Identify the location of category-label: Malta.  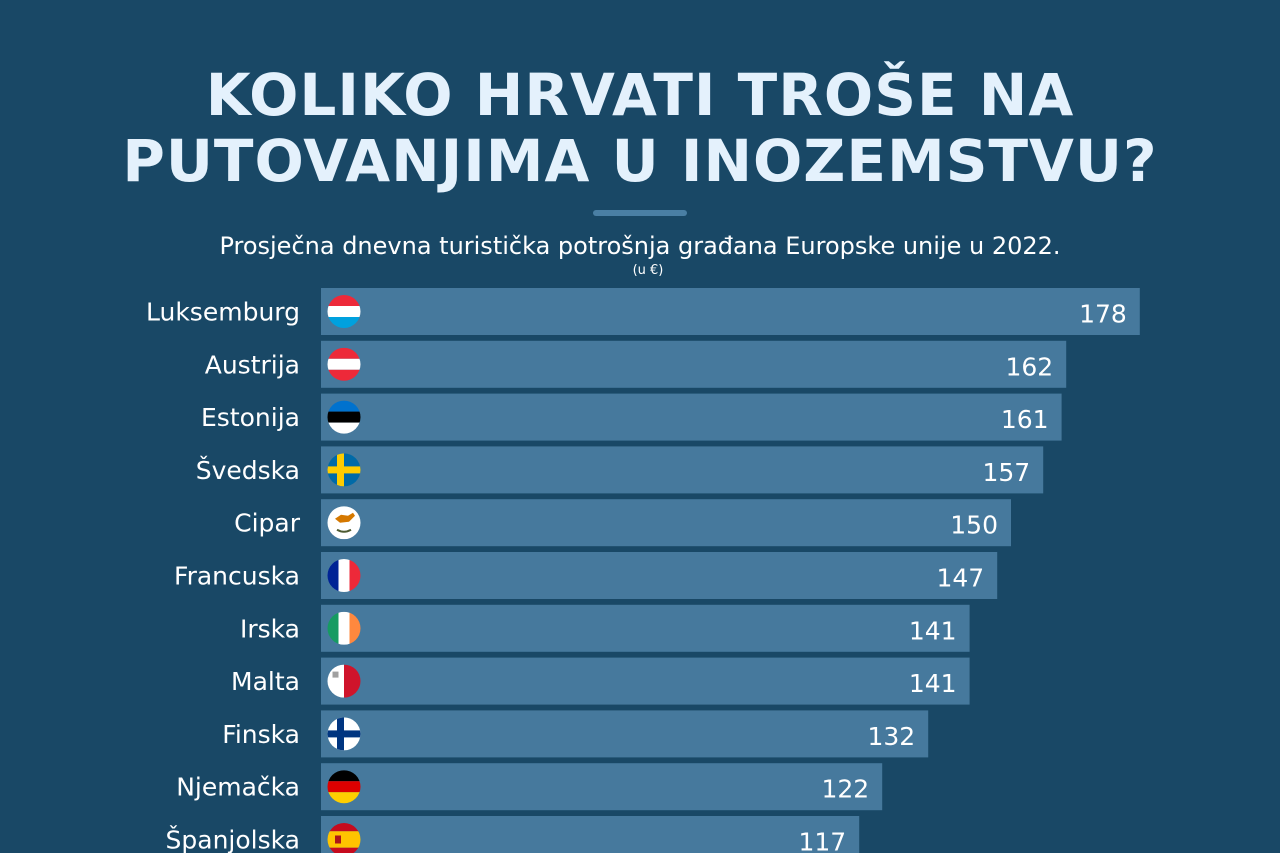
(265, 681).